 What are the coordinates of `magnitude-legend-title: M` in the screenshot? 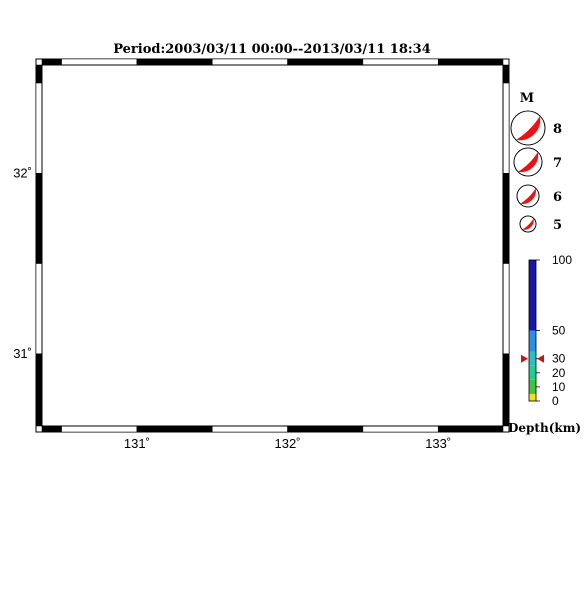 It's located at (527, 98).